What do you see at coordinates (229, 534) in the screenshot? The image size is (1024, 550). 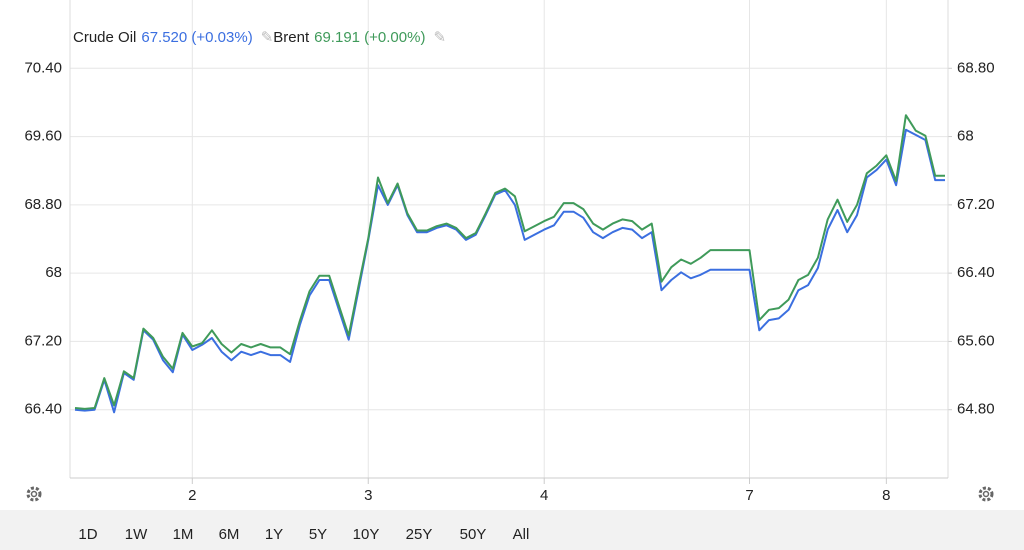 I see `range-button: 6M` at bounding box center [229, 534].